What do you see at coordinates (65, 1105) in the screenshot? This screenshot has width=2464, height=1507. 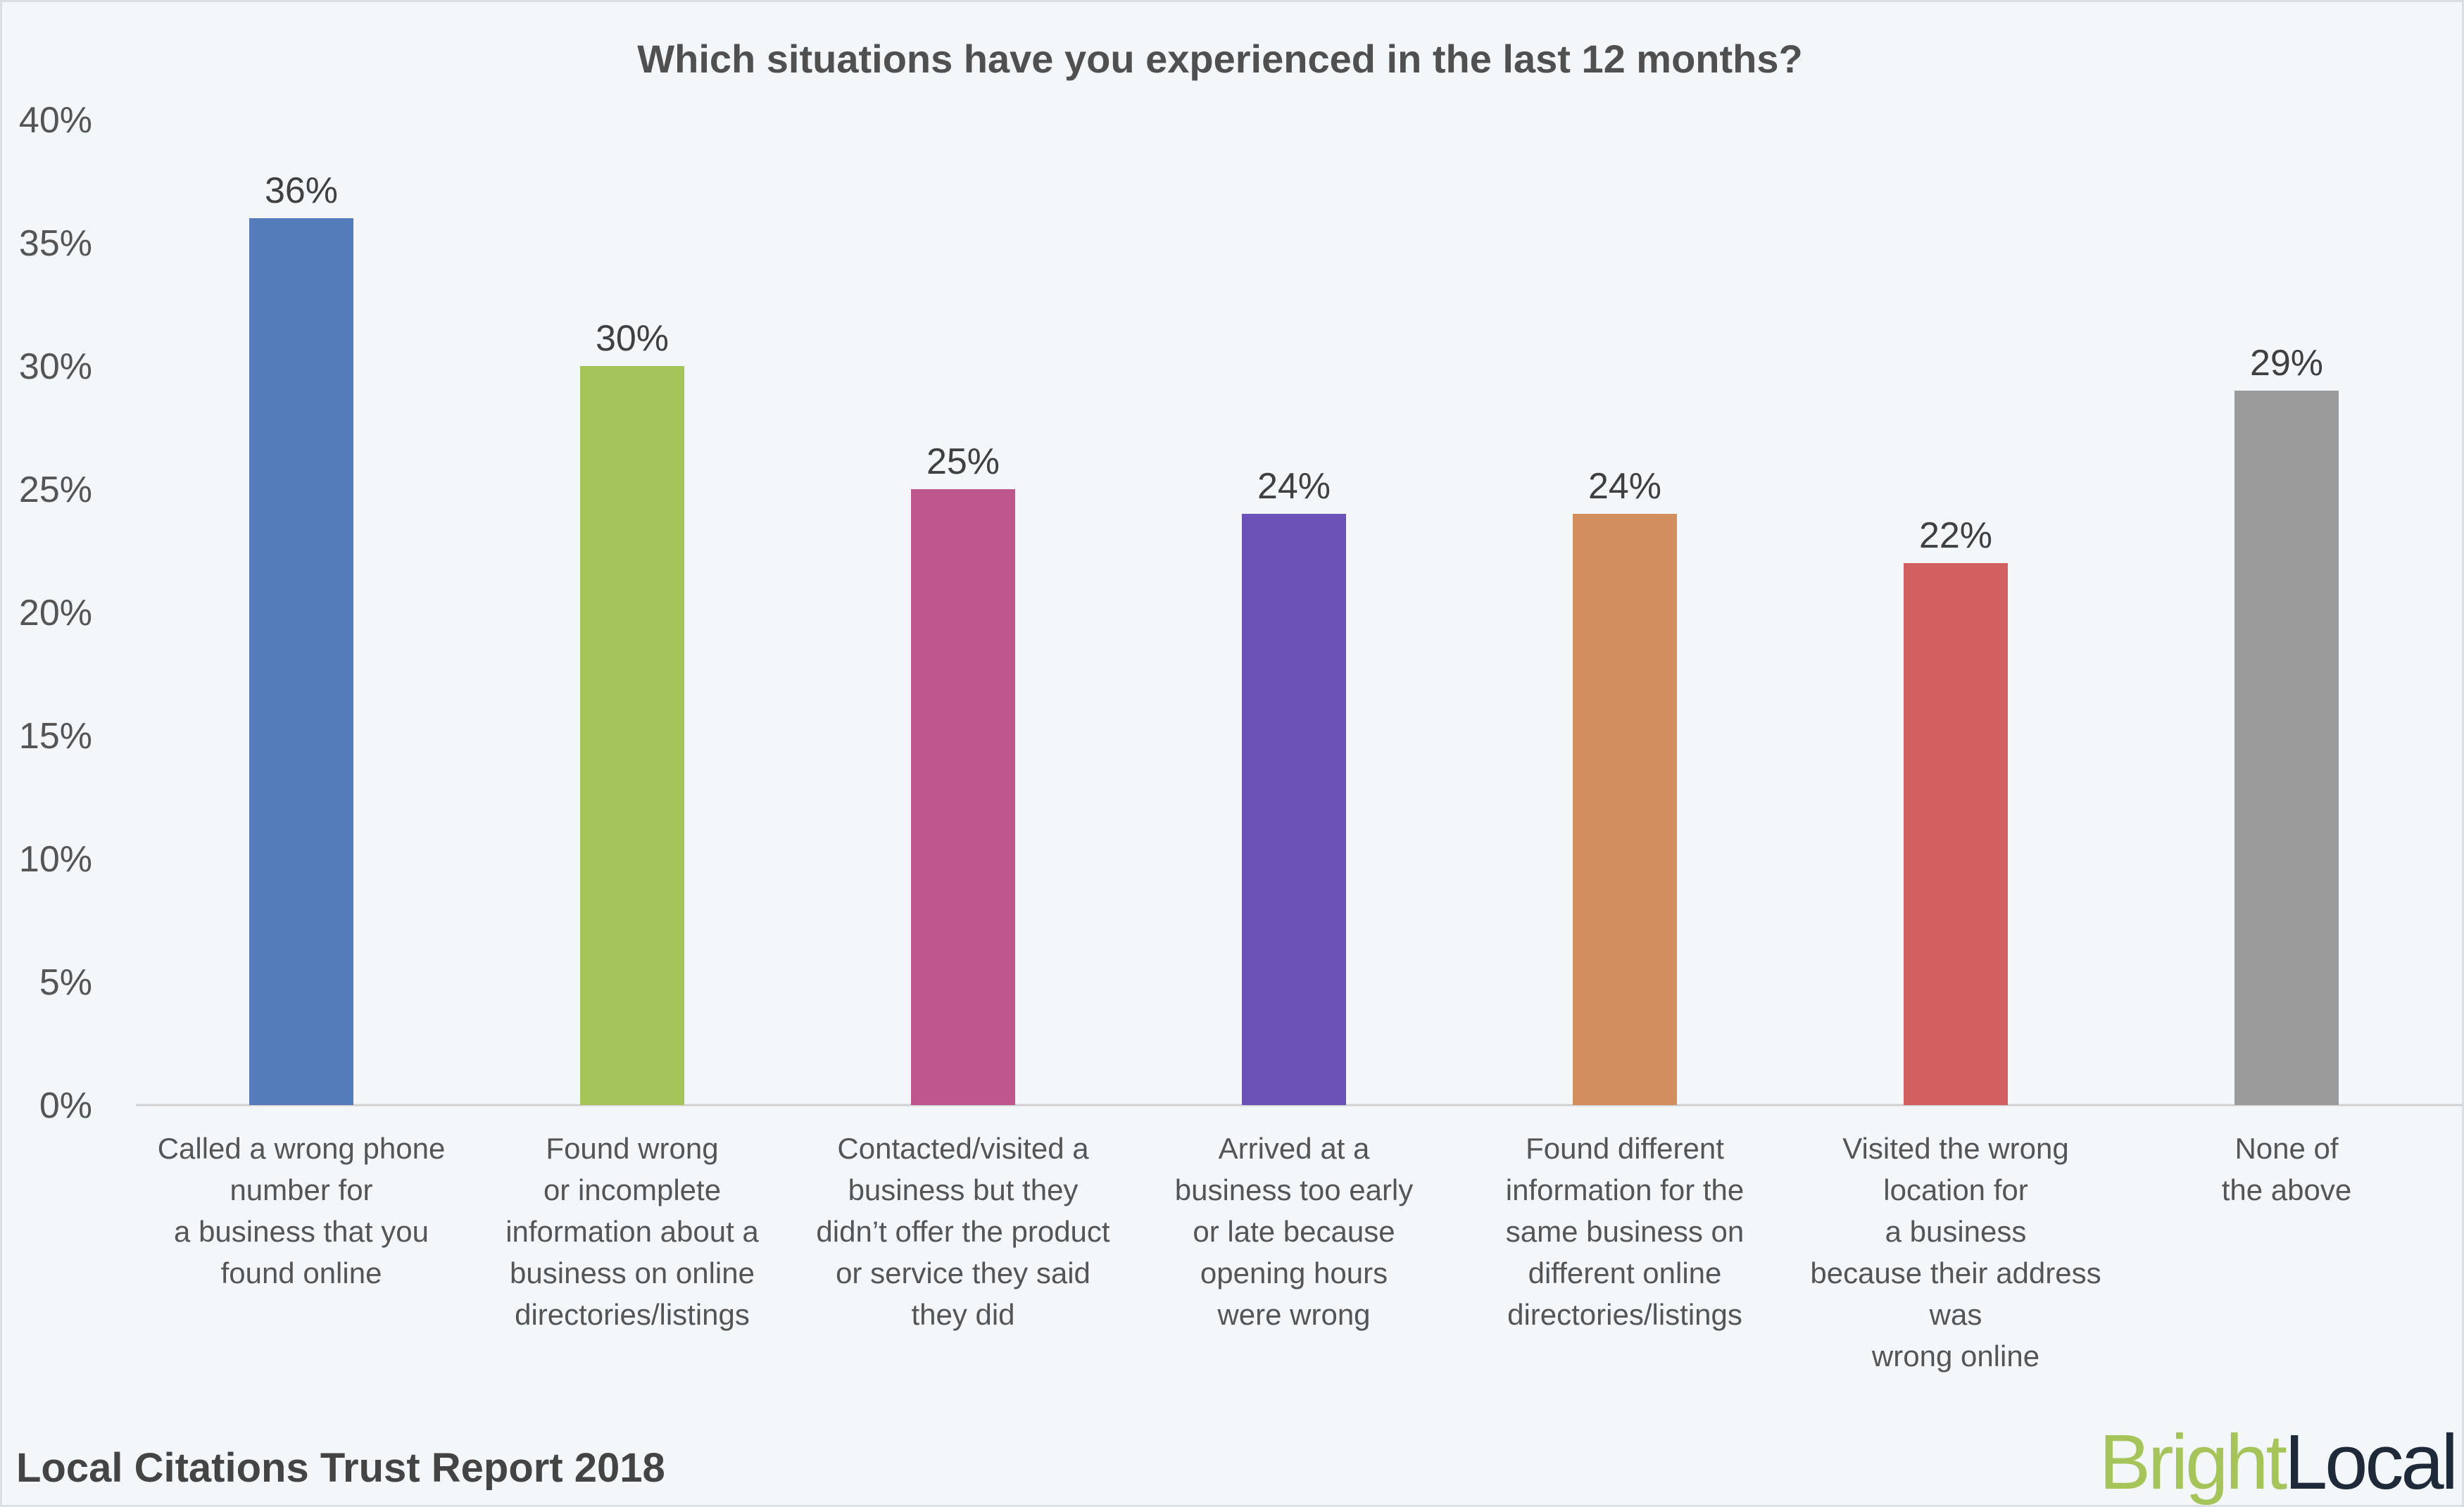 I see `y-tick-label: 0%` at bounding box center [65, 1105].